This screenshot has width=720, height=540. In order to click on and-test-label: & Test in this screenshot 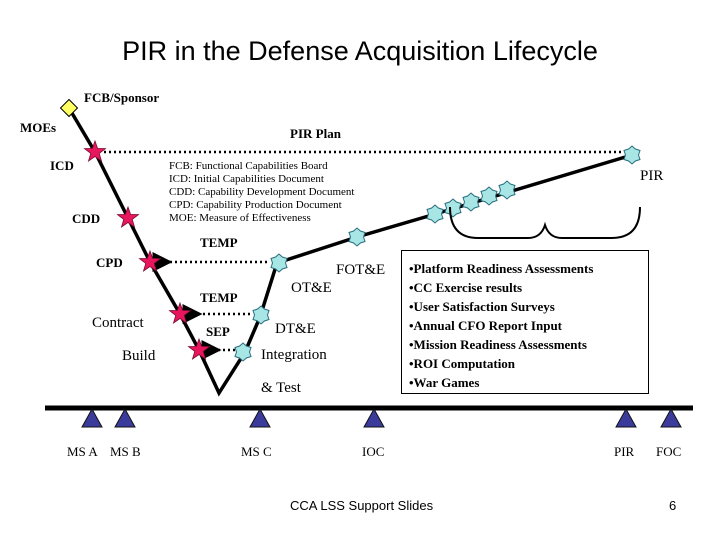, I will do `click(281, 388)`.